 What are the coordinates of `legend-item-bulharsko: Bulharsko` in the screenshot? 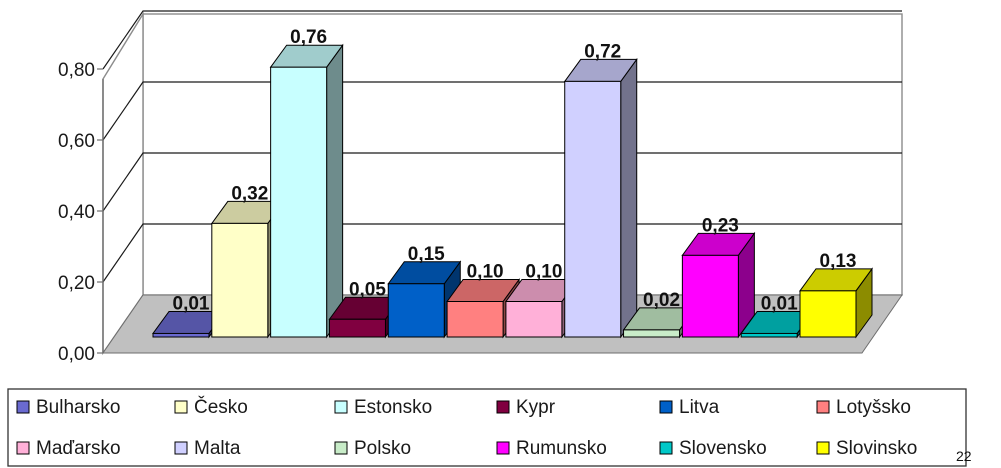 It's located at (68, 407).